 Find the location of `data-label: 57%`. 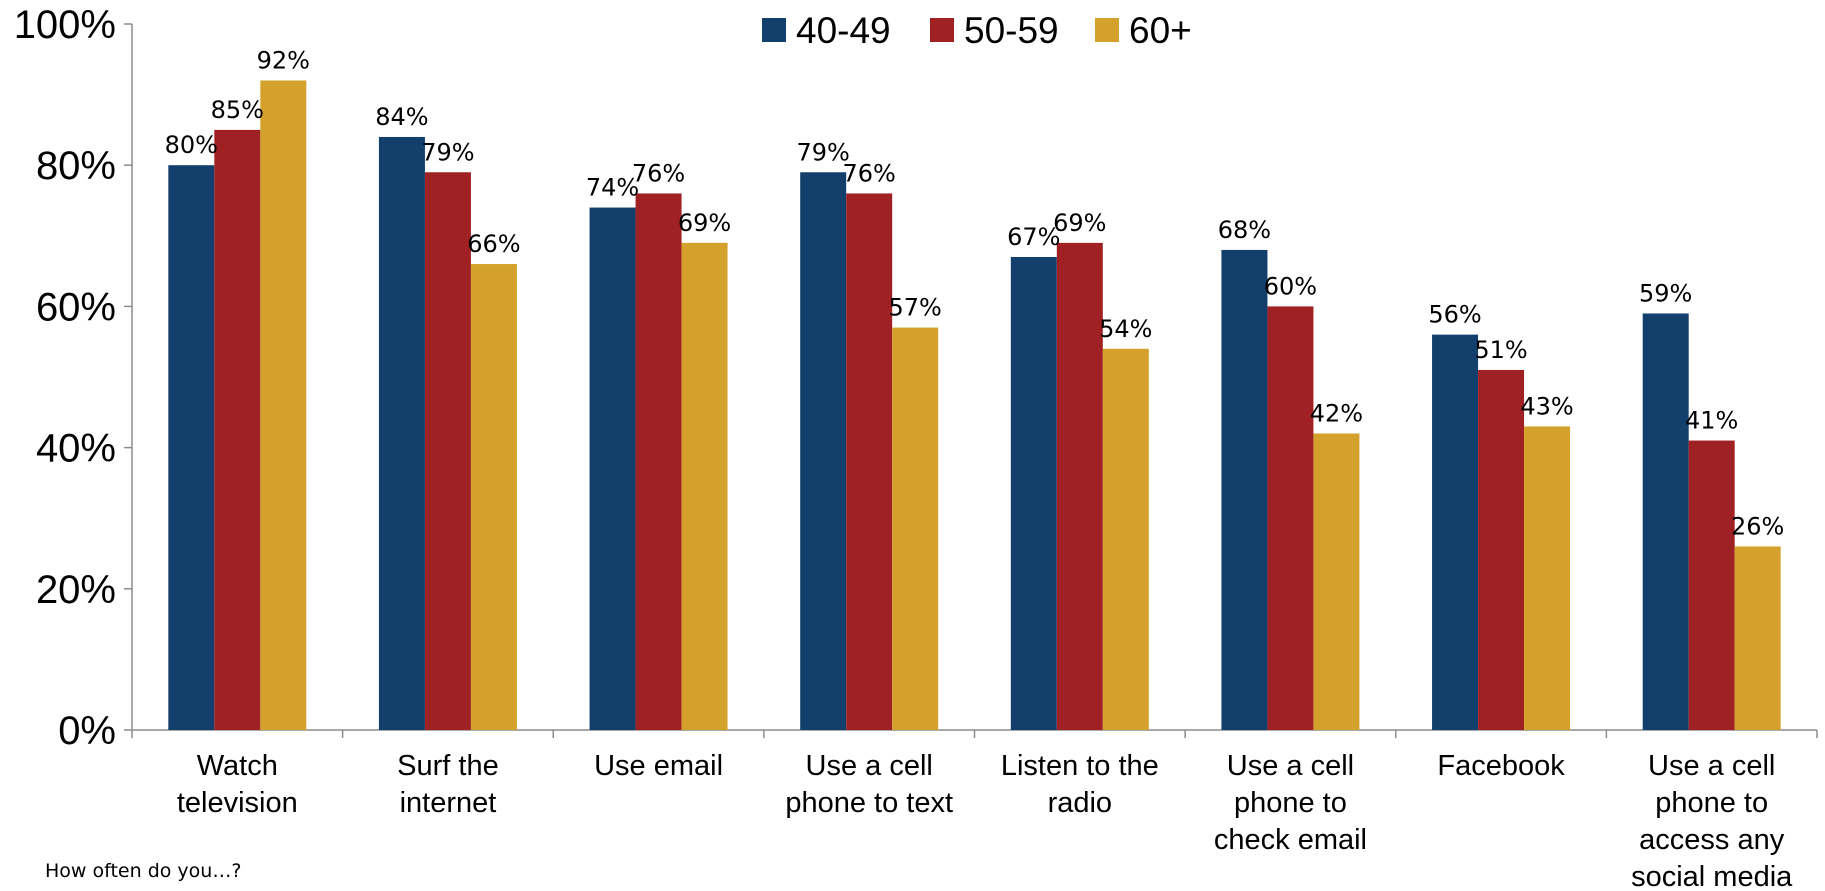

data-label: 57% is located at coordinates (915, 308).